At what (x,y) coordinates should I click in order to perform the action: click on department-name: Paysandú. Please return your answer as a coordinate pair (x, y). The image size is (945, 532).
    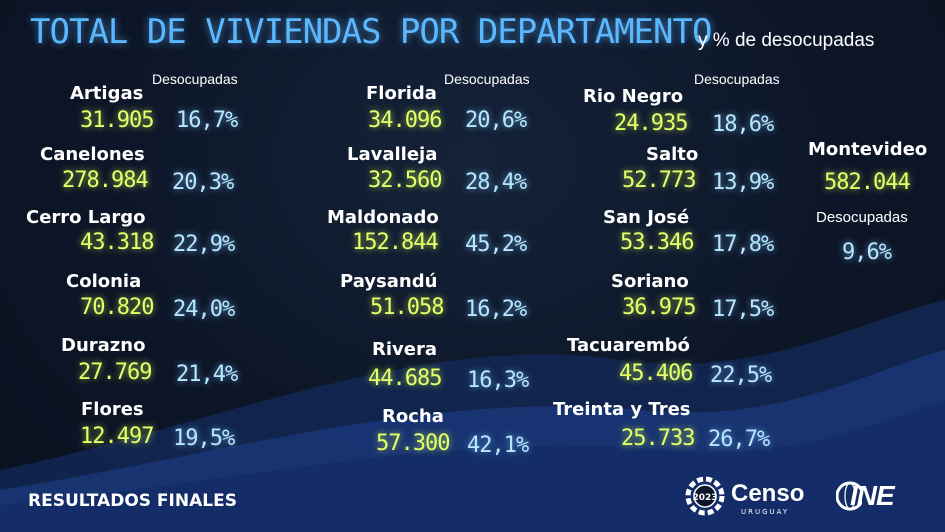
    Looking at the image, I should click on (389, 281).